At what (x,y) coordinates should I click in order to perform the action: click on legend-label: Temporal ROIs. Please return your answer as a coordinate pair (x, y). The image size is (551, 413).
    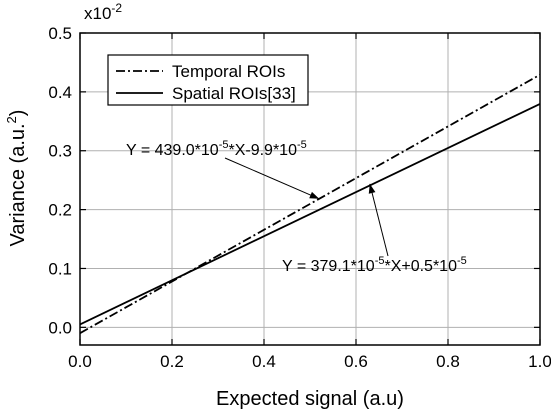
    Looking at the image, I should click on (228, 71).